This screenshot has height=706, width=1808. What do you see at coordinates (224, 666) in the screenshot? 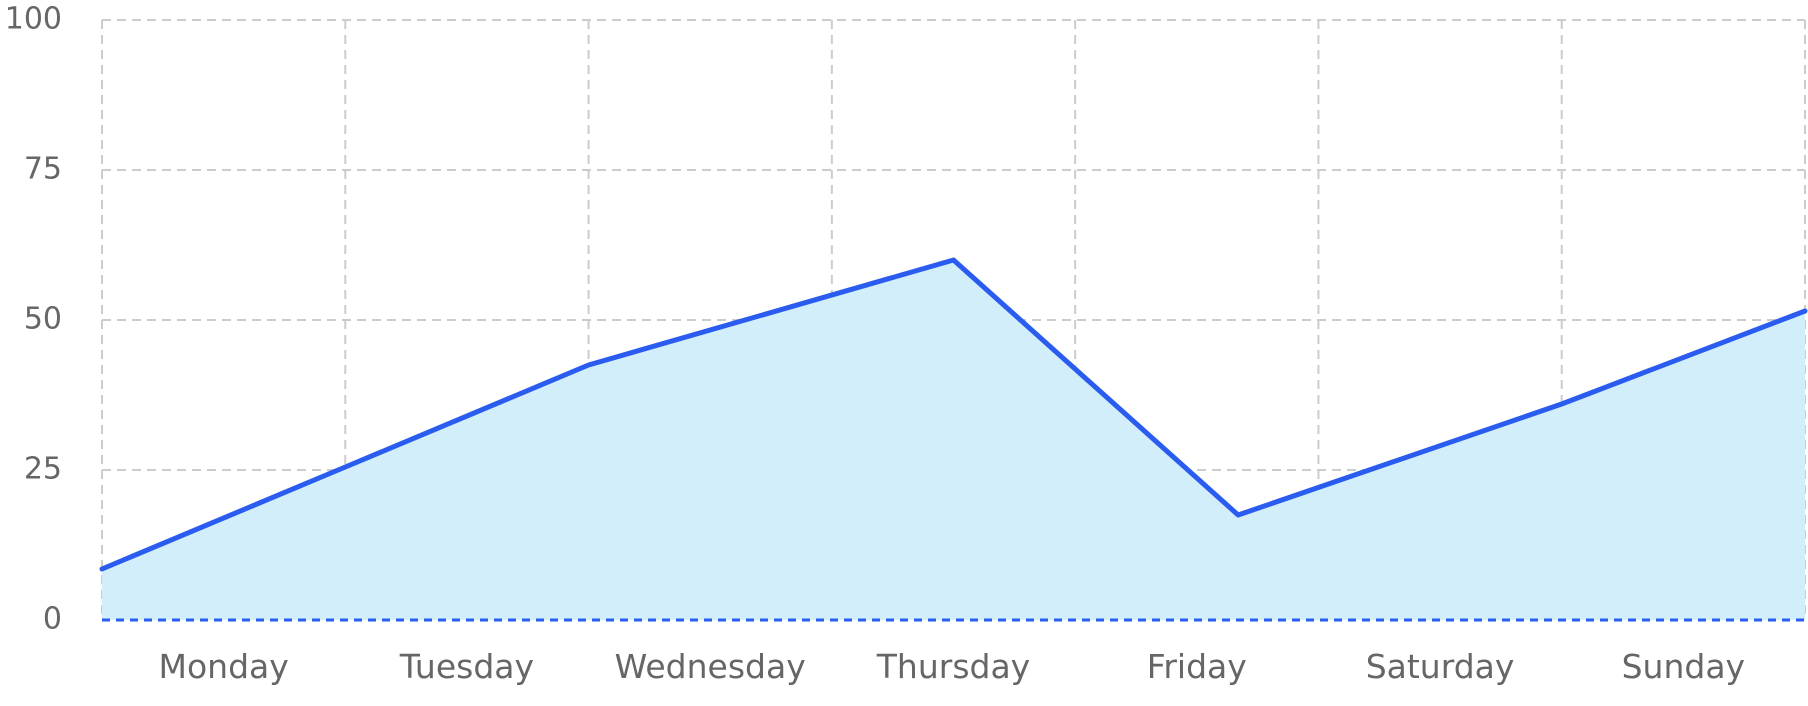
I see `x-tick-label: Monday` at bounding box center [224, 666].